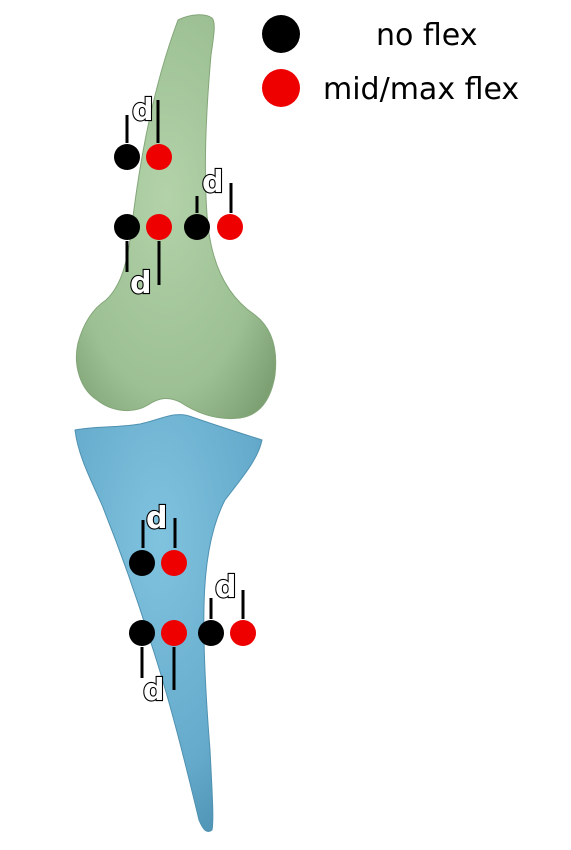  I want to click on femur-marker-2-flex-dot, so click(159, 227).